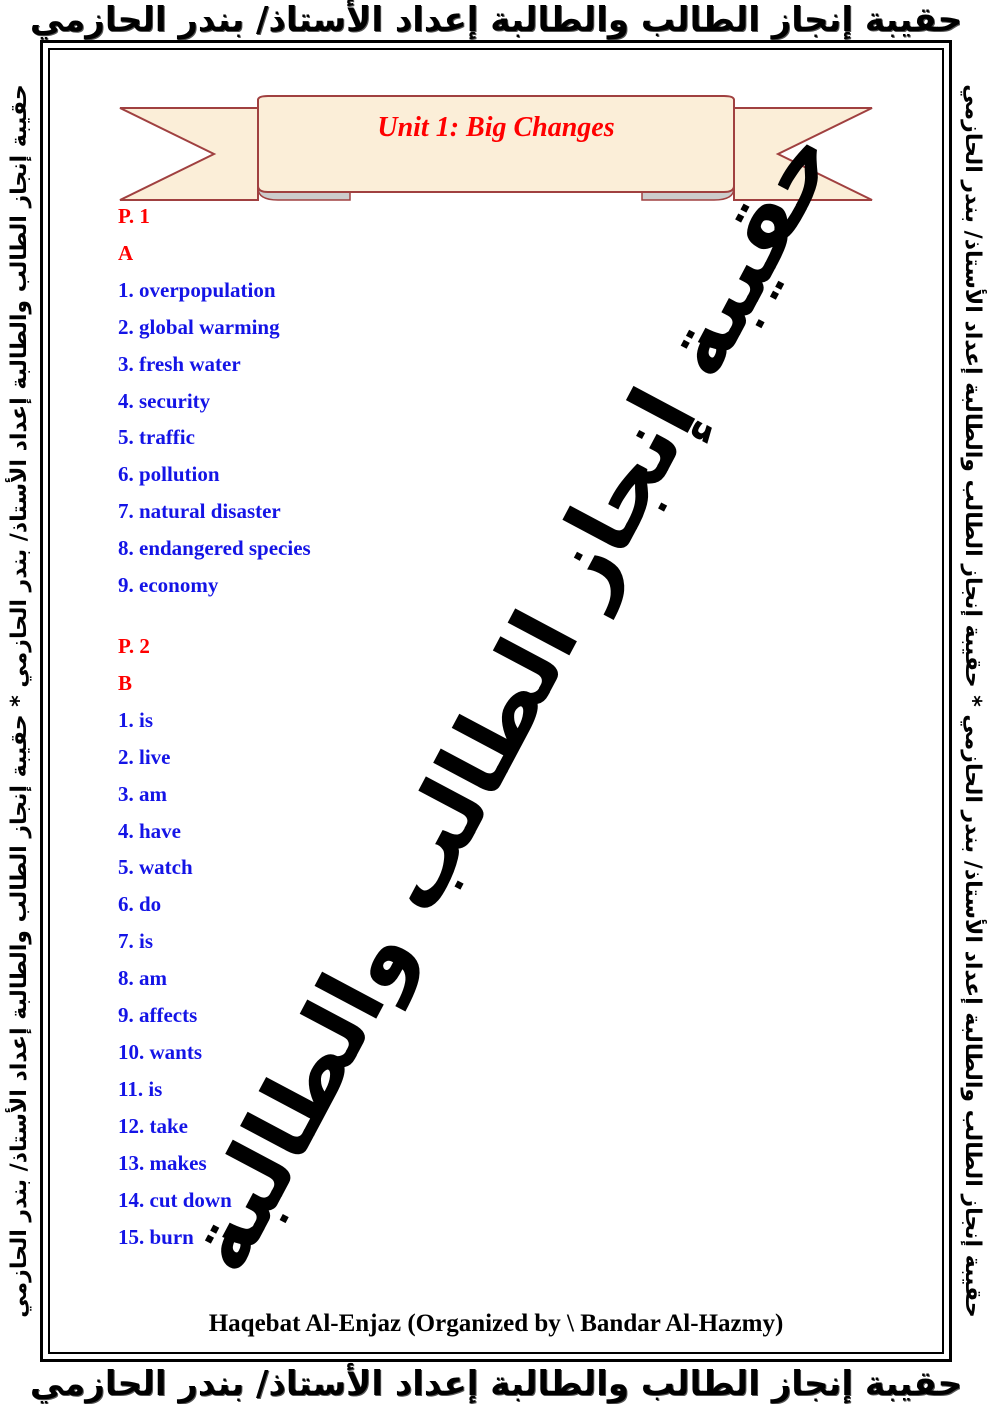 The height and width of the screenshot is (1404, 992). I want to click on answer-item: 11. is, so click(140, 1088).